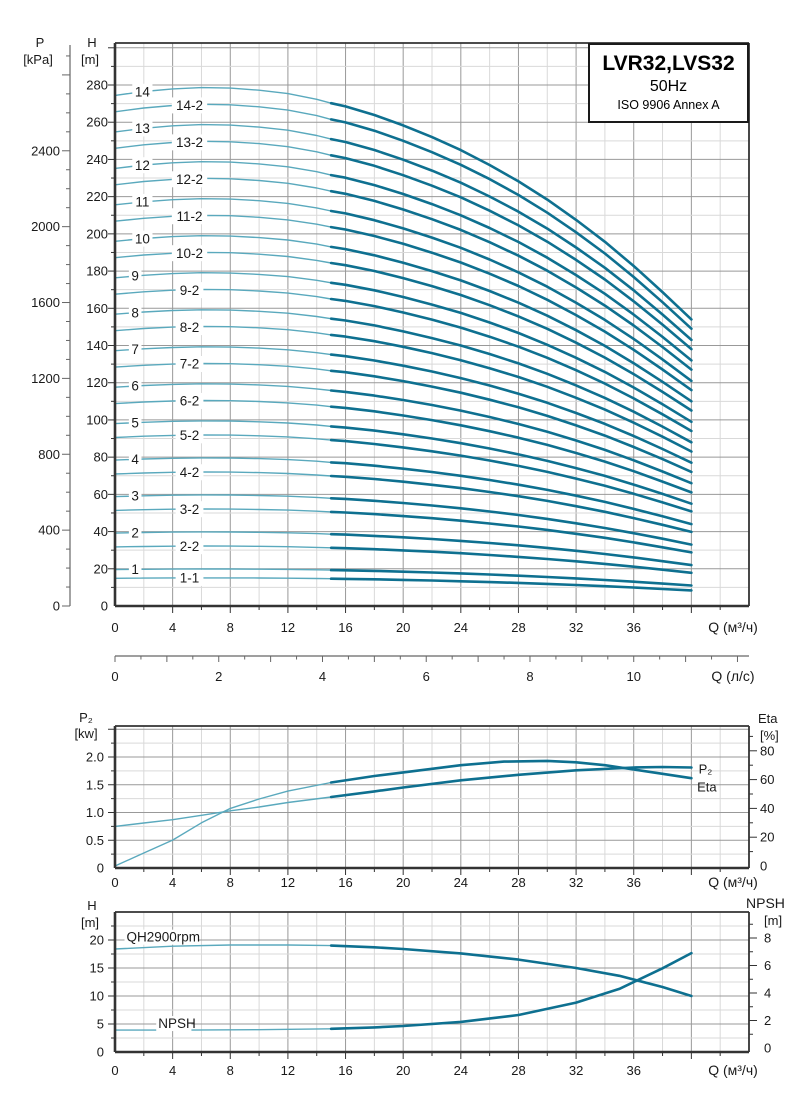 This screenshot has height=1105, width=795. I want to click on curve-label-12-2: 12-2, so click(189, 179).